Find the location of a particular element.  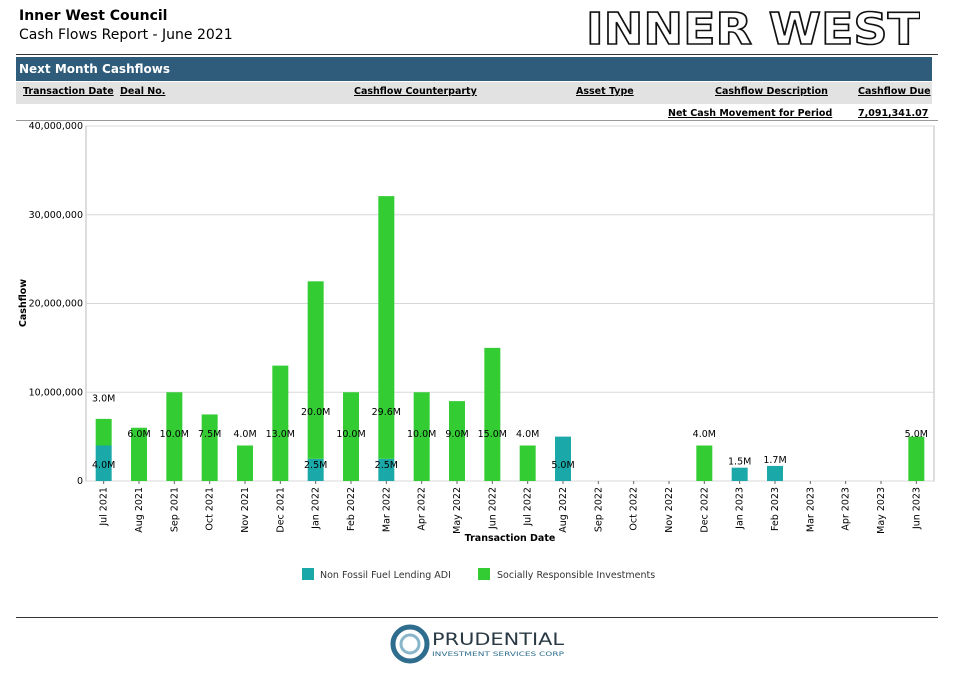

x-tick-label: Jun 2022 is located at coordinates (492, 508).